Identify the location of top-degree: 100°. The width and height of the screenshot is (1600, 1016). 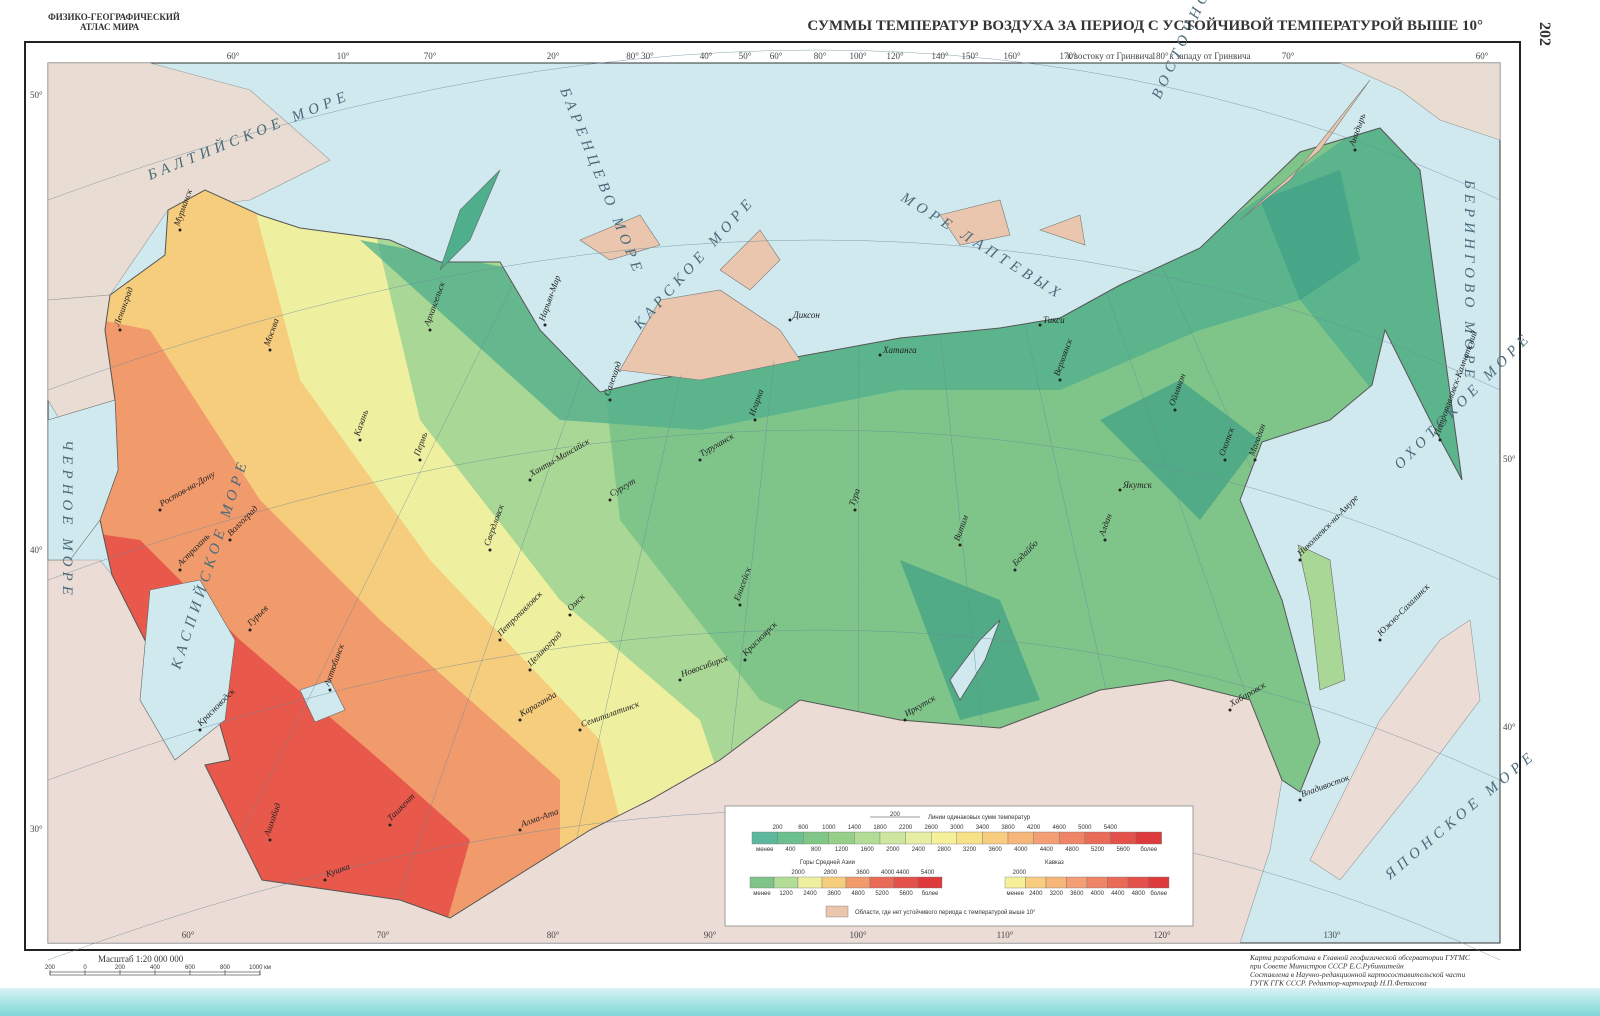
(858, 56).